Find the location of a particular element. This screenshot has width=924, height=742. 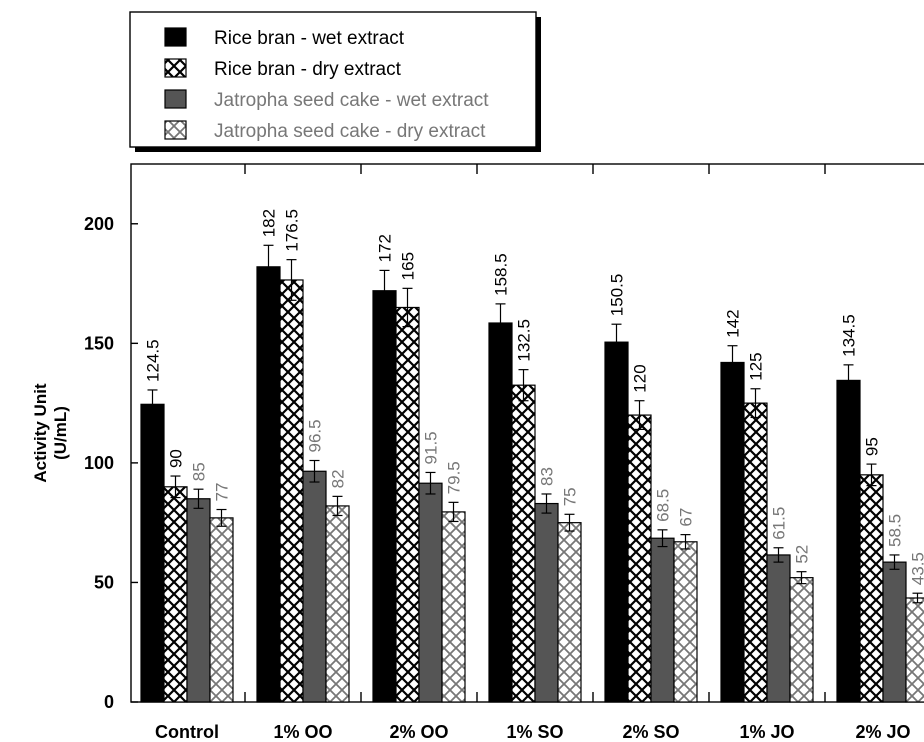

data-label: 52 is located at coordinates (802, 554).